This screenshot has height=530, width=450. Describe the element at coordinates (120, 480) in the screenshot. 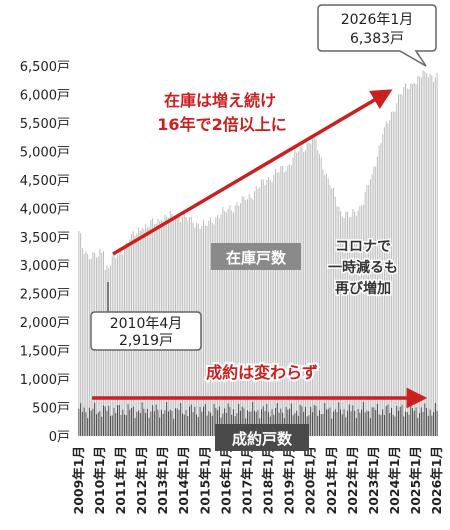

I see `x-tick-label: 2011年1月` at that location.